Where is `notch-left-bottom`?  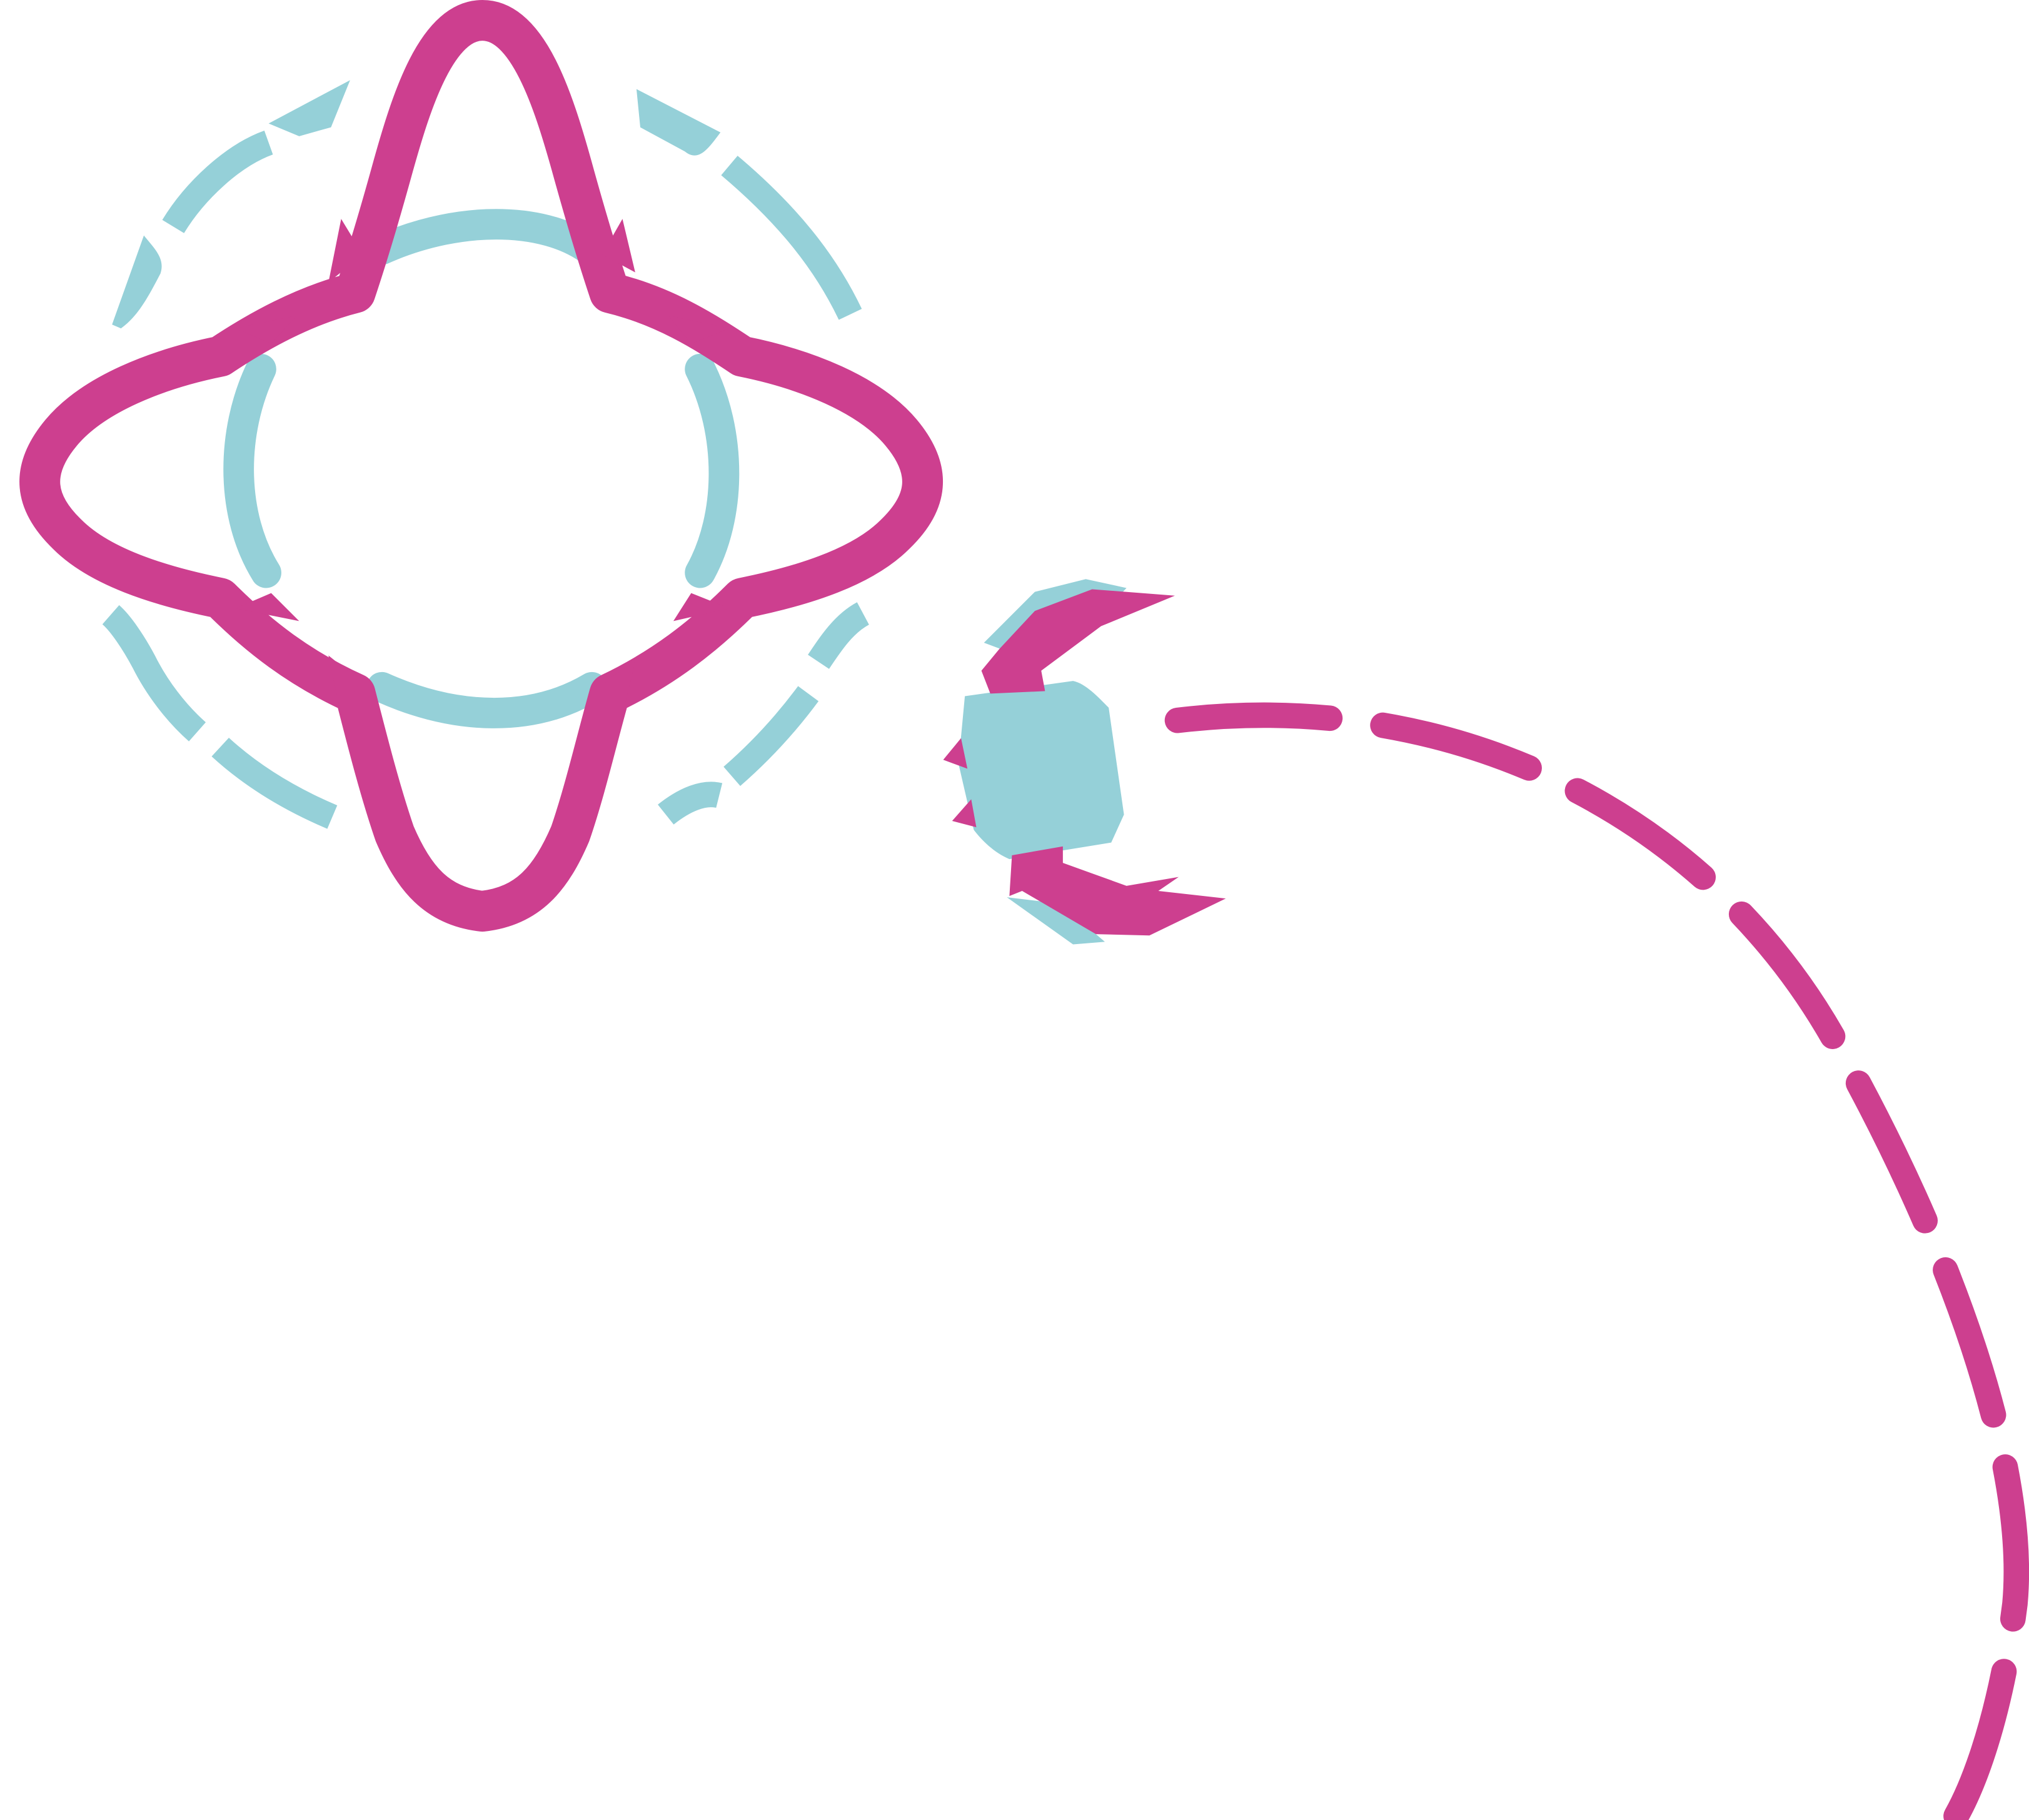
notch-left-bottom is located at coordinates (267, 607).